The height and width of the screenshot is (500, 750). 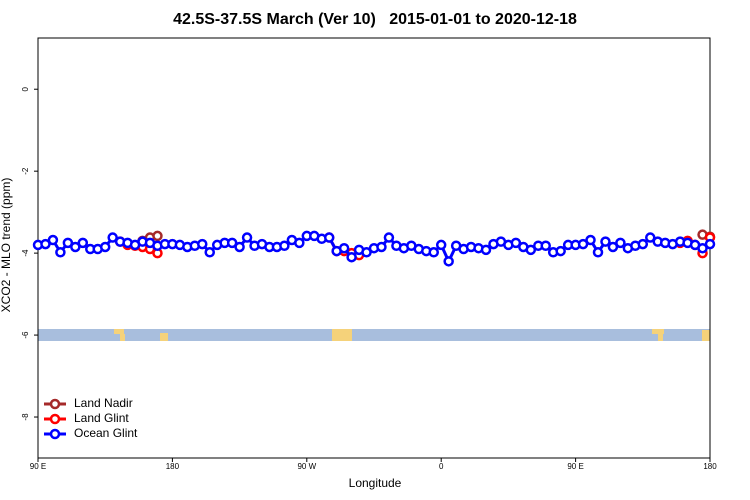 I want to click on y-tick-label: -8, so click(x=25, y=417).